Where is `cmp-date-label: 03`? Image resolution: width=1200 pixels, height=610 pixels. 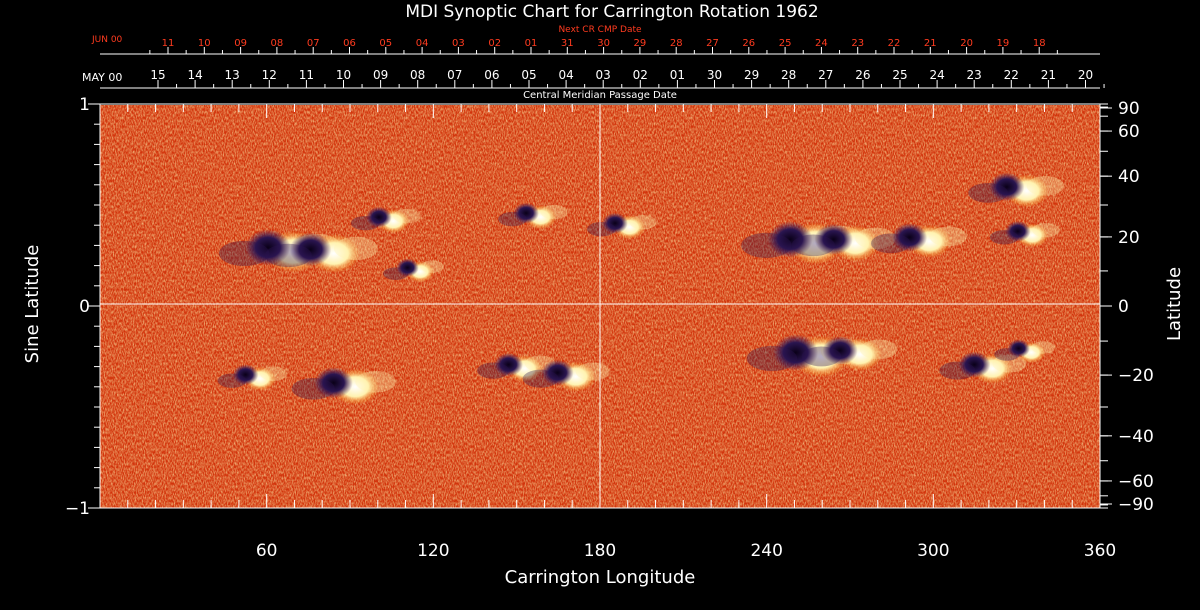
cmp-date-label: 03 is located at coordinates (603, 75).